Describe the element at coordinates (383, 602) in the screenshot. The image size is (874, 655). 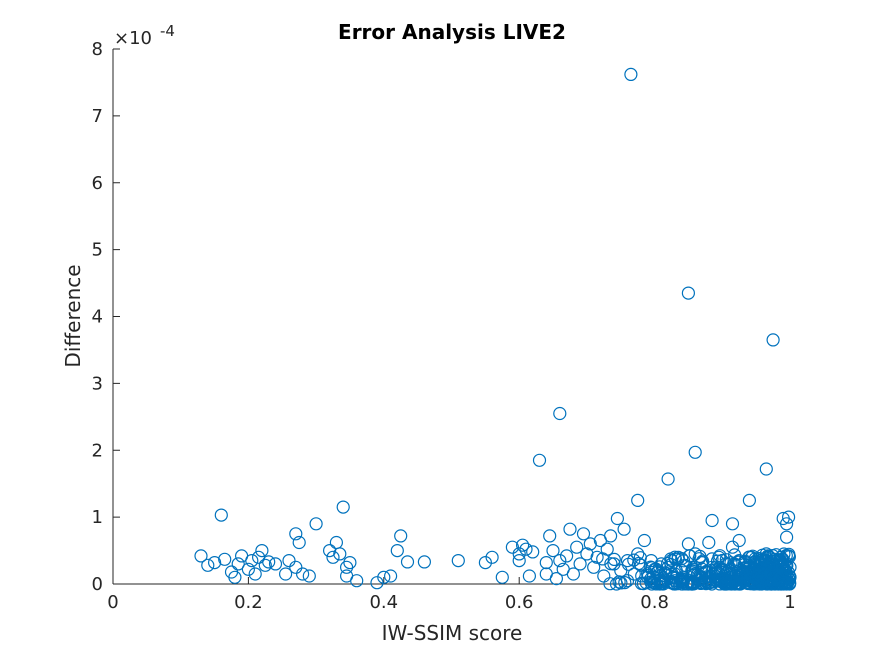
I see `x-tick-label: 0.4` at that location.